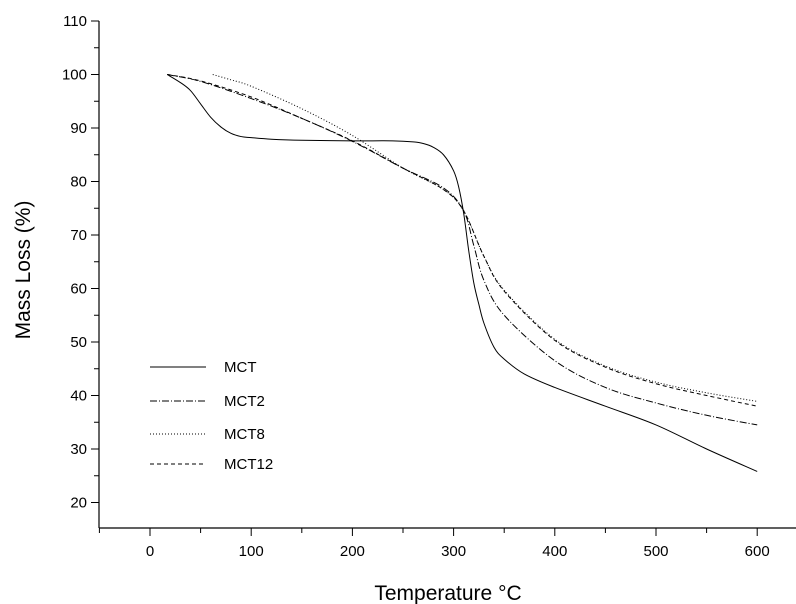 The image size is (796, 604). What do you see at coordinates (211, 416) in the screenshot?
I see `legend: MCT MCT2 MCT8 MCT12` at bounding box center [211, 416].